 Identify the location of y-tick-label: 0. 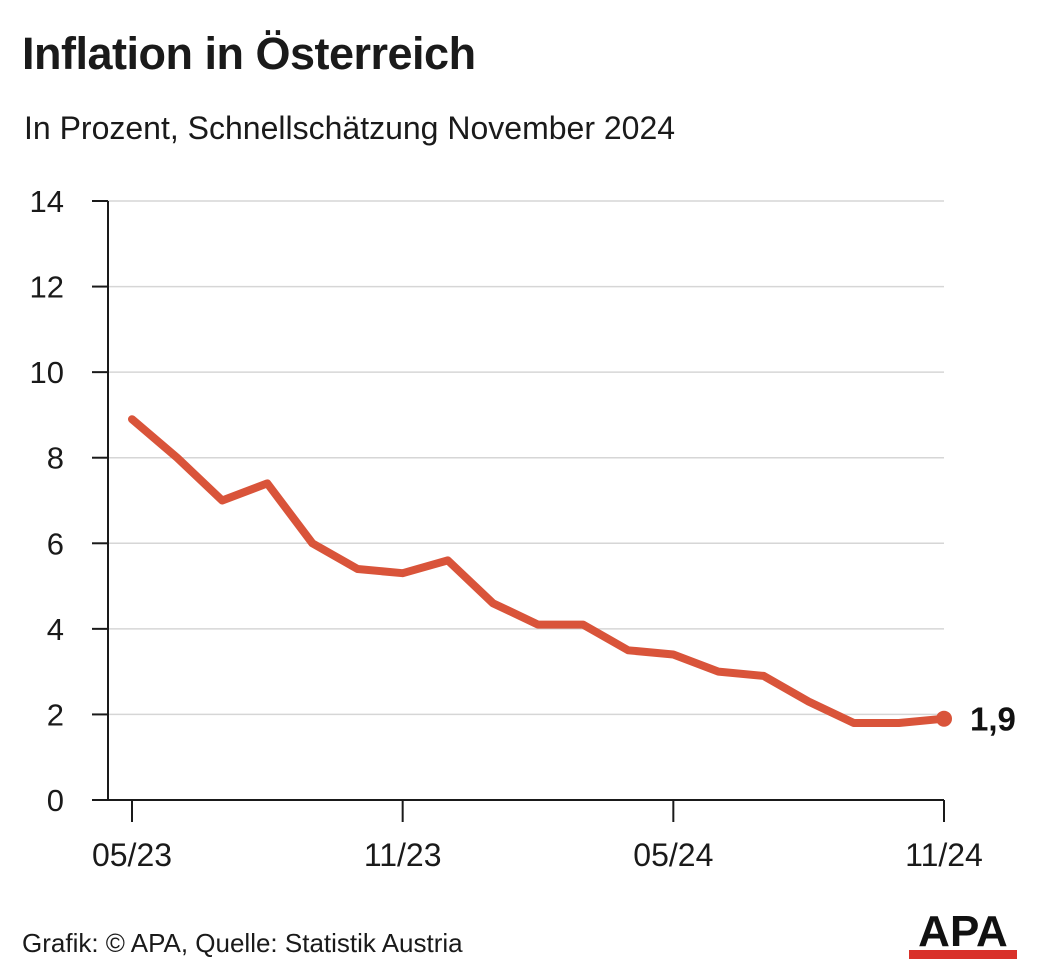
(55, 800).